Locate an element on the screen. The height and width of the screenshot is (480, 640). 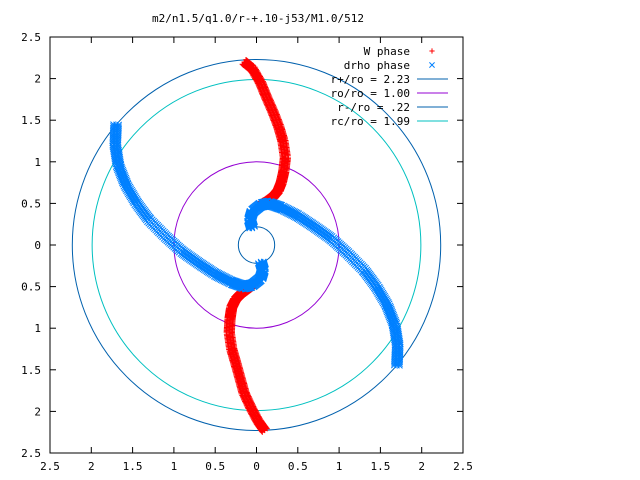
legend-label: ro/ro = 1.00 is located at coordinates (370, 93).